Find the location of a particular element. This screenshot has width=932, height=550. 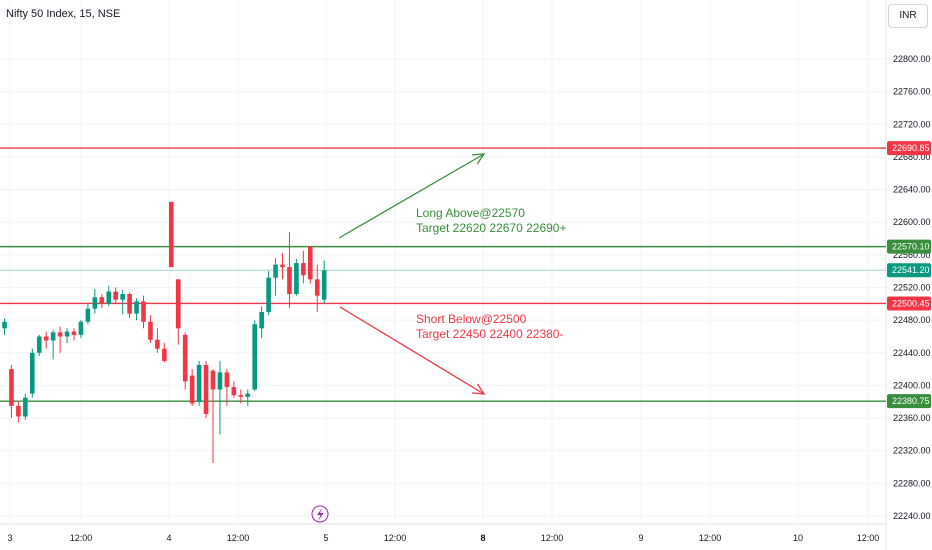

time-tick-label: 10 is located at coordinates (798, 538).